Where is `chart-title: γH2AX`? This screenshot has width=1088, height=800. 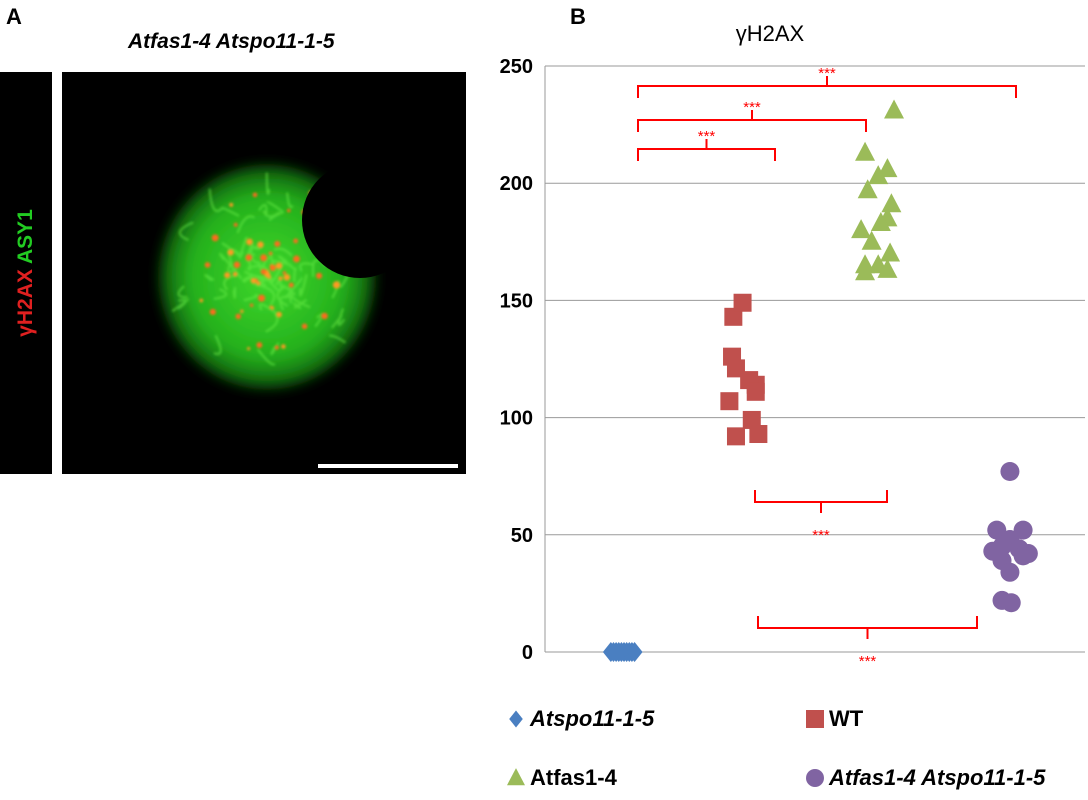
chart-title: γH2AX is located at coordinates (770, 33).